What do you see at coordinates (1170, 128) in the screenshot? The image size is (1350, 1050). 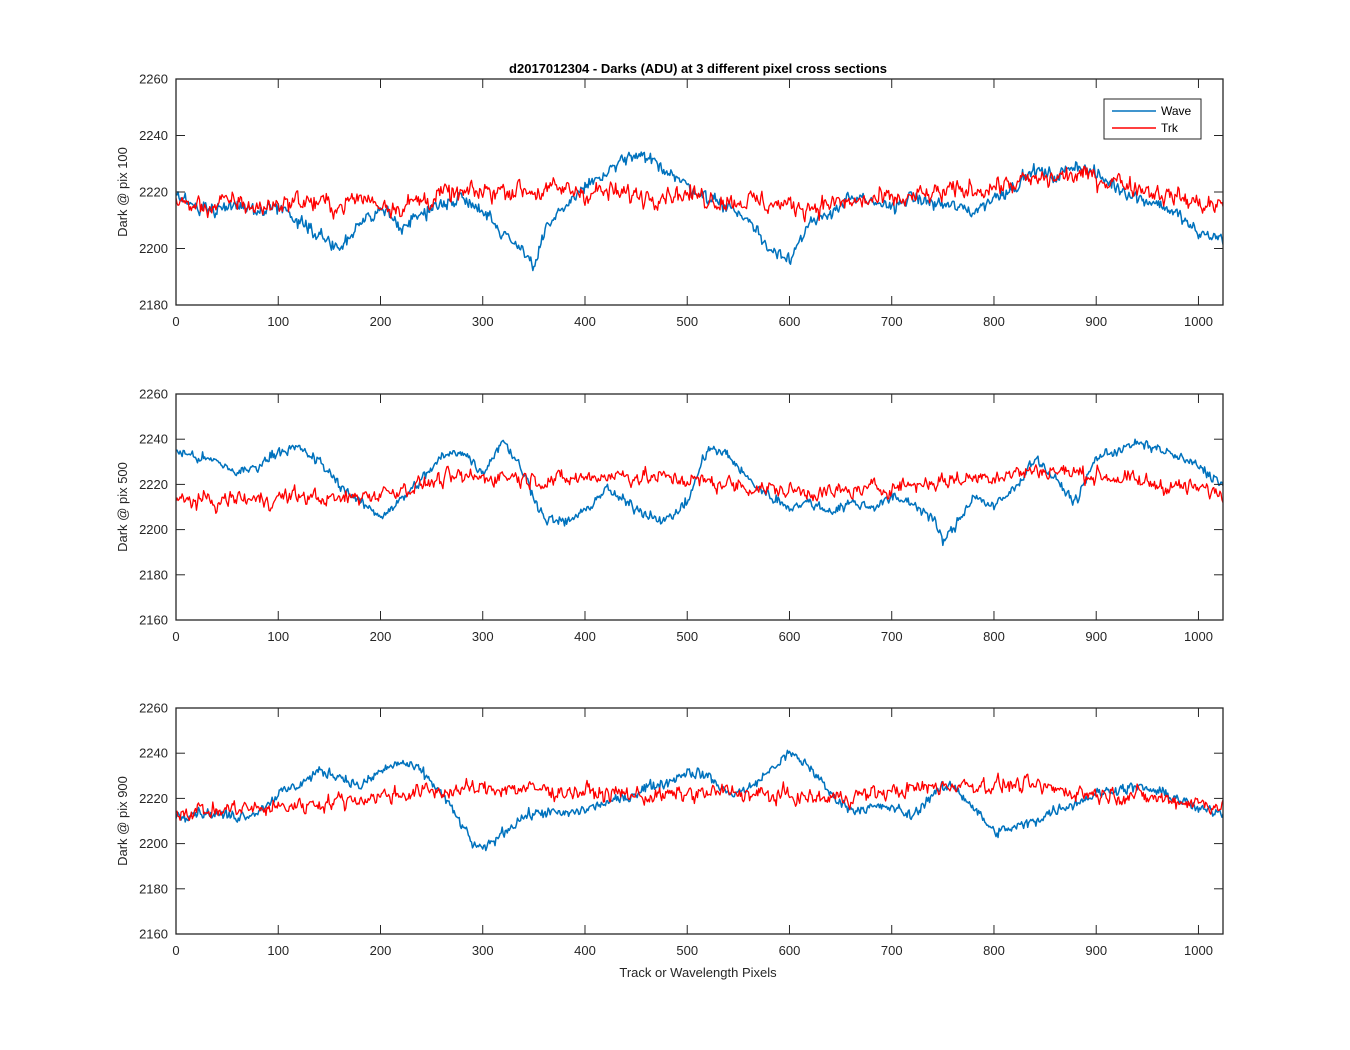 I see `legend-label-trk: Trk` at bounding box center [1170, 128].